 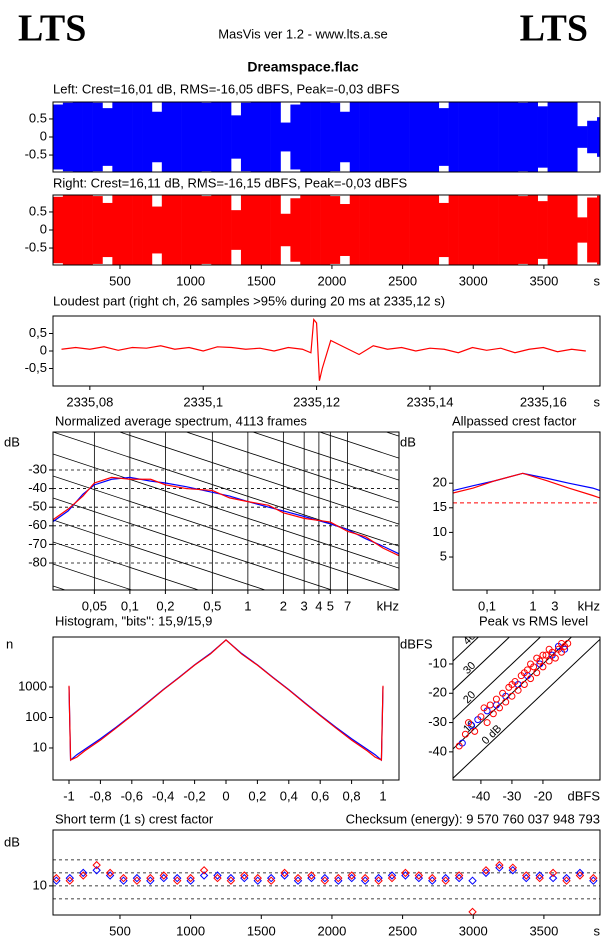 What do you see at coordinates (583, 795) in the screenshot?
I see `x-axis-label: dBFS` at bounding box center [583, 795].